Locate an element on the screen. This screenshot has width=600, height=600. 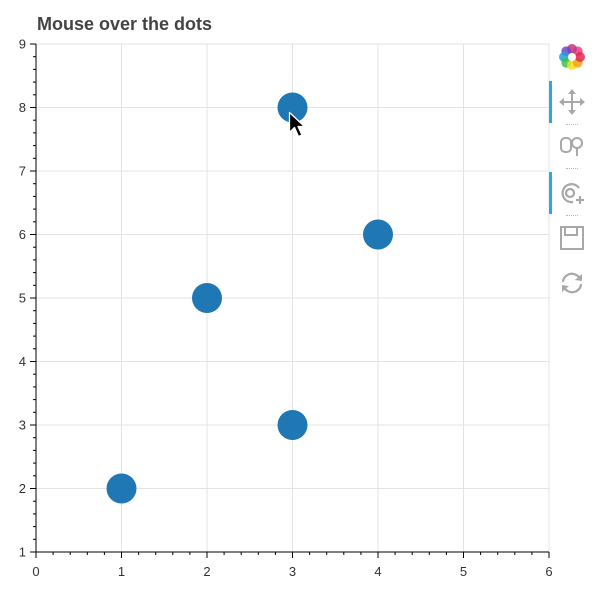
chart-toolbar is located at coordinates (574, 173).